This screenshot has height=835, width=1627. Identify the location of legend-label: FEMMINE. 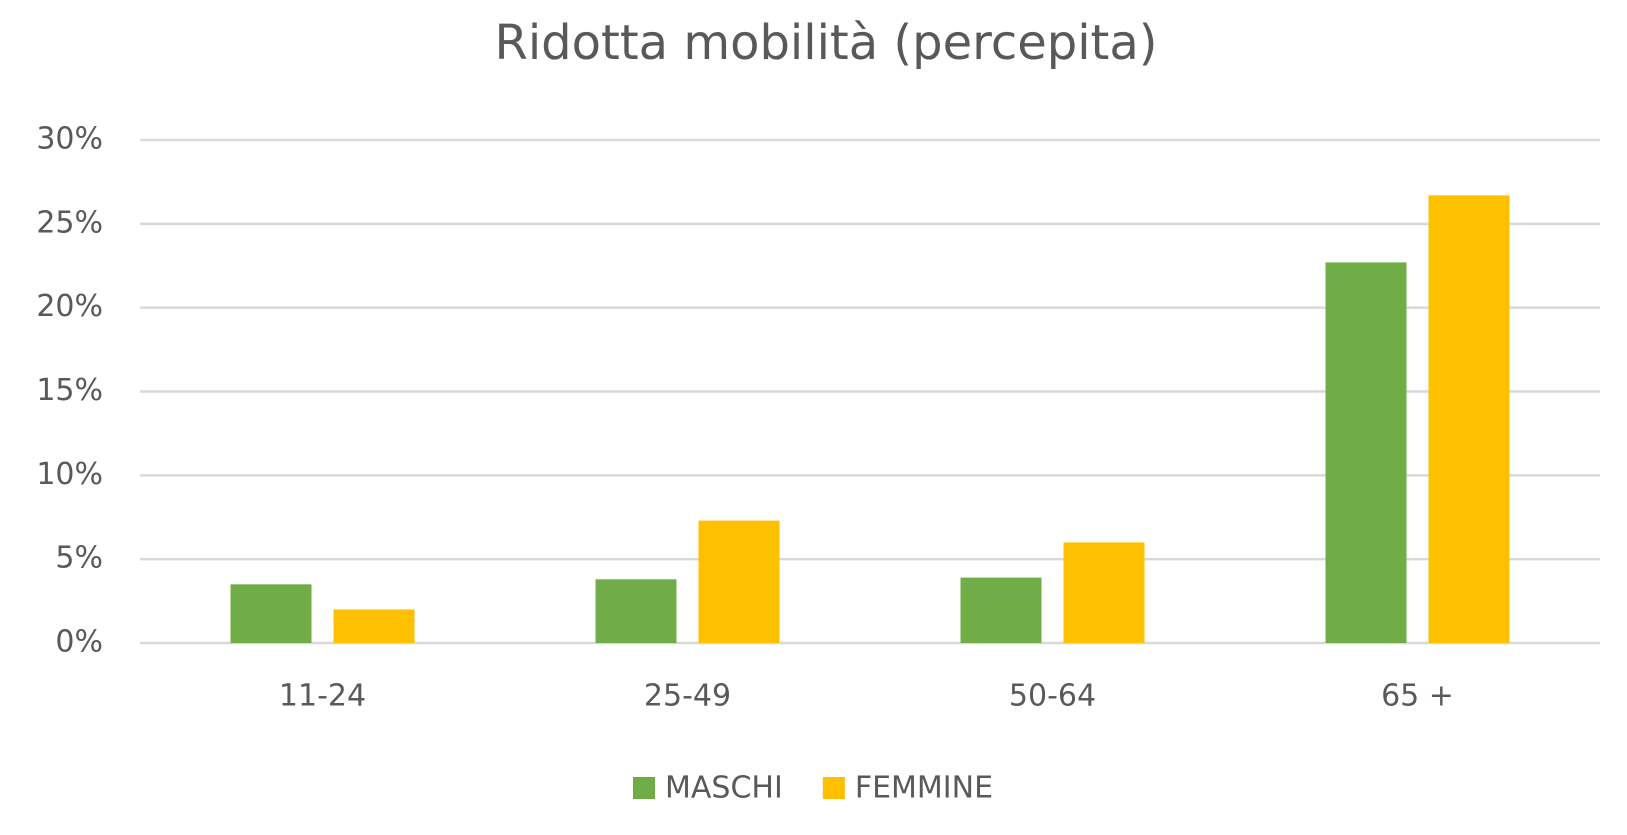
(924, 788).